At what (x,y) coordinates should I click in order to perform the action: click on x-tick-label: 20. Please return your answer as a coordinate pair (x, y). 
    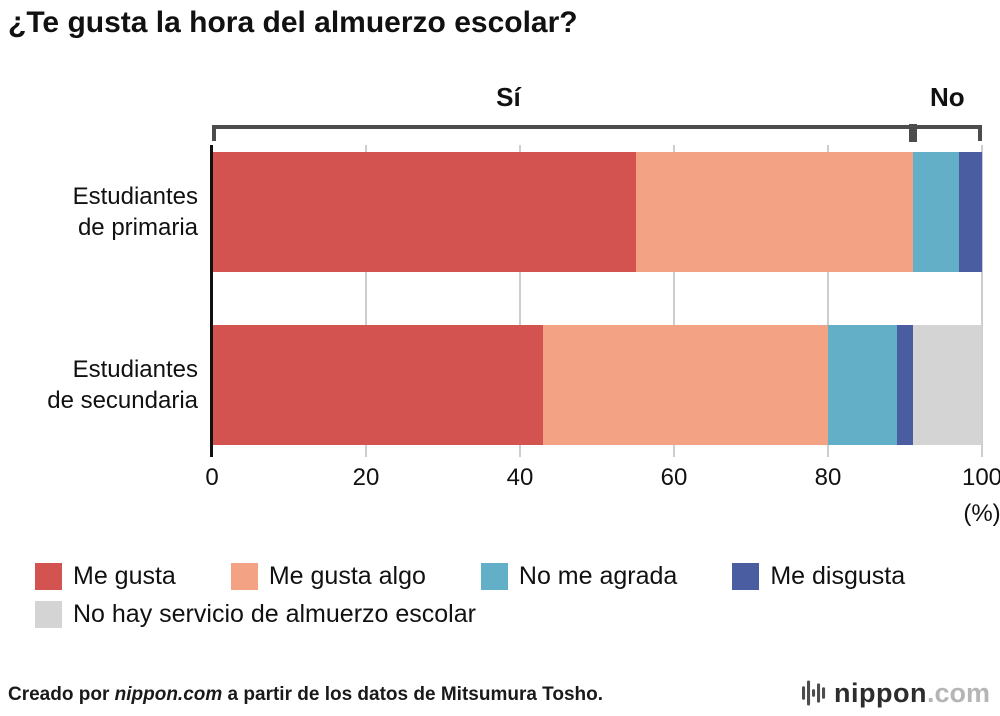
    Looking at the image, I should click on (366, 477).